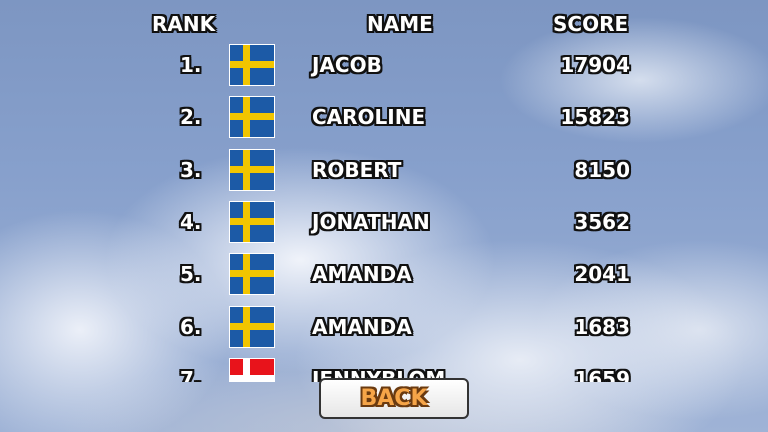  Describe the element at coordinates (191, 326) in the screenshot. I see `rank: 6.` at that location.